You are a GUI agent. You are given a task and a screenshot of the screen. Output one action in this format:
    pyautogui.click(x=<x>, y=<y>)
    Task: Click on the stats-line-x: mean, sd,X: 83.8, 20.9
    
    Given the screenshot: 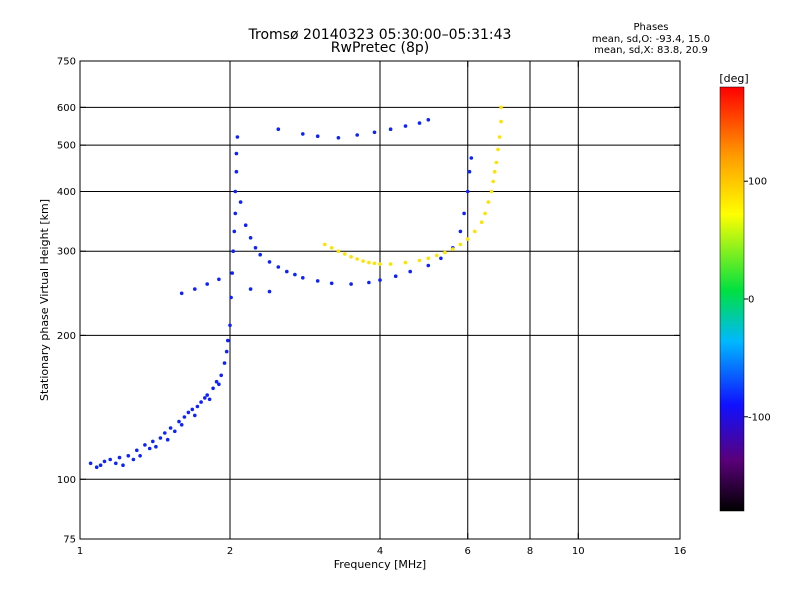 What is the action you would take?
    pyautogui.click(x=651, y=50)
    